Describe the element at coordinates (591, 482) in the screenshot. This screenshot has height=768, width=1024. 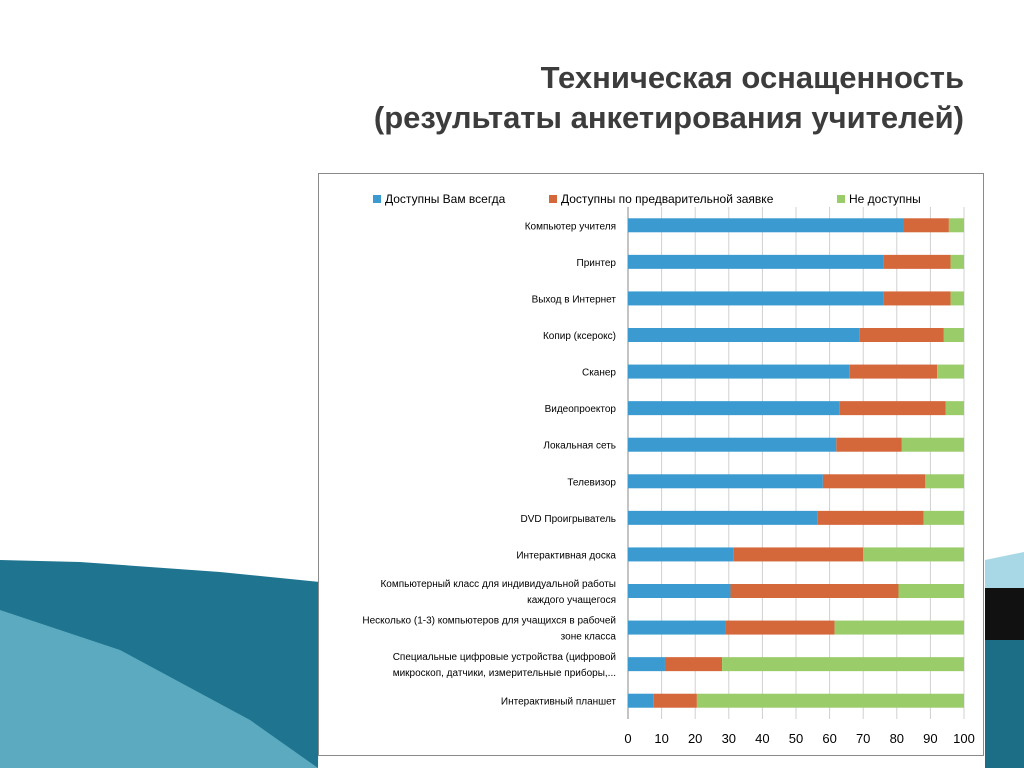
I see `category-label: Телевизор` at that location.